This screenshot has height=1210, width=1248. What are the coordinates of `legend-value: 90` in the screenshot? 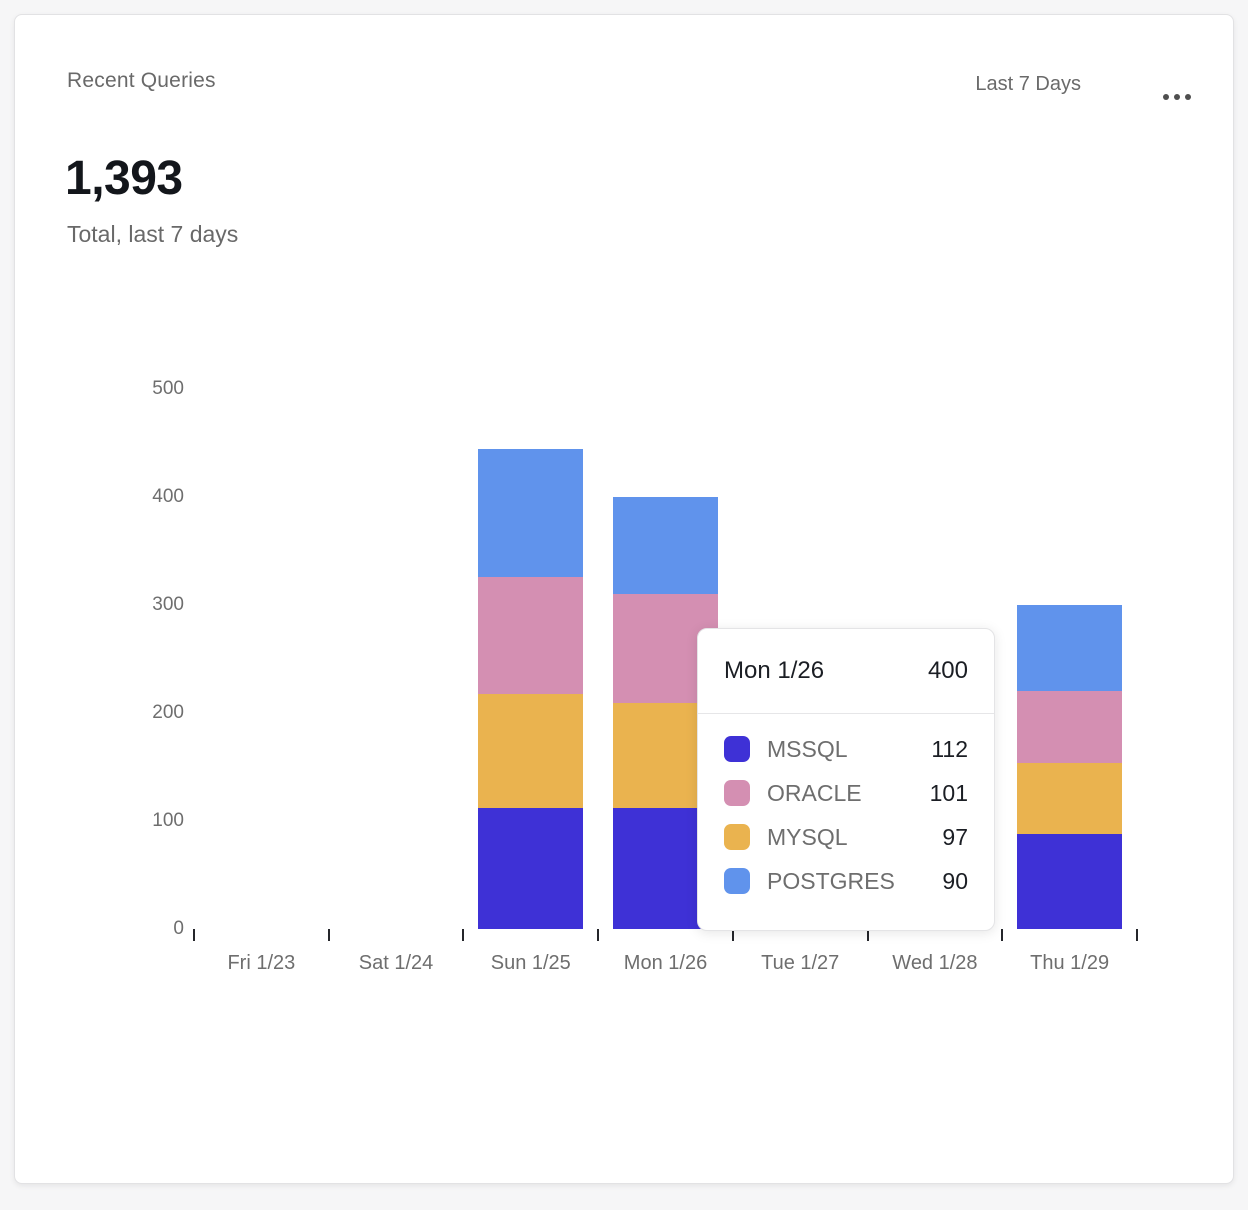 It's located at (955, 880).